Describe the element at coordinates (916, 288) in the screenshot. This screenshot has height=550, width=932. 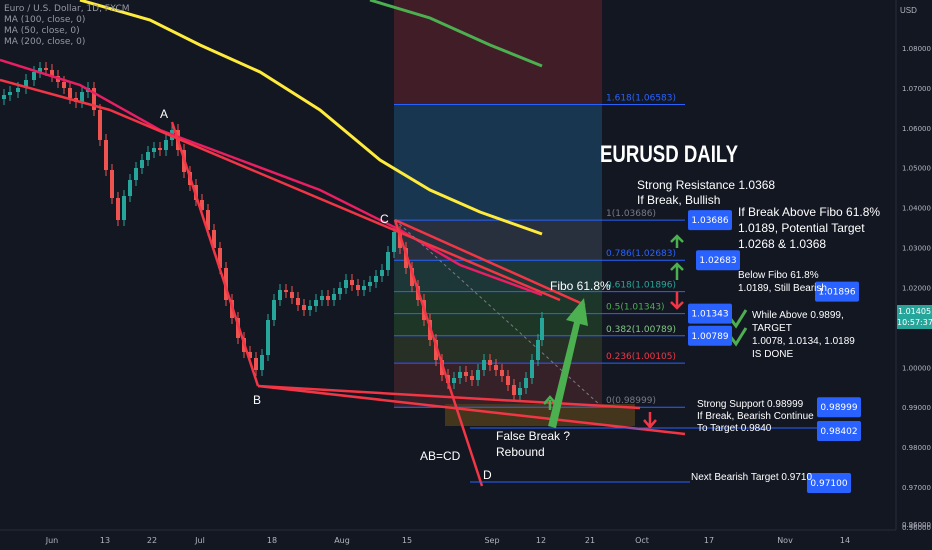
I see `price-tick: 1.02000` at that location.